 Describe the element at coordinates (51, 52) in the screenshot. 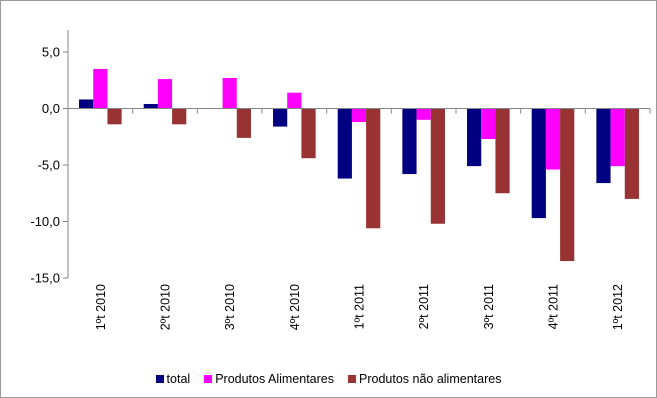

I see `y-tick-label-0: 5,0` at that location.